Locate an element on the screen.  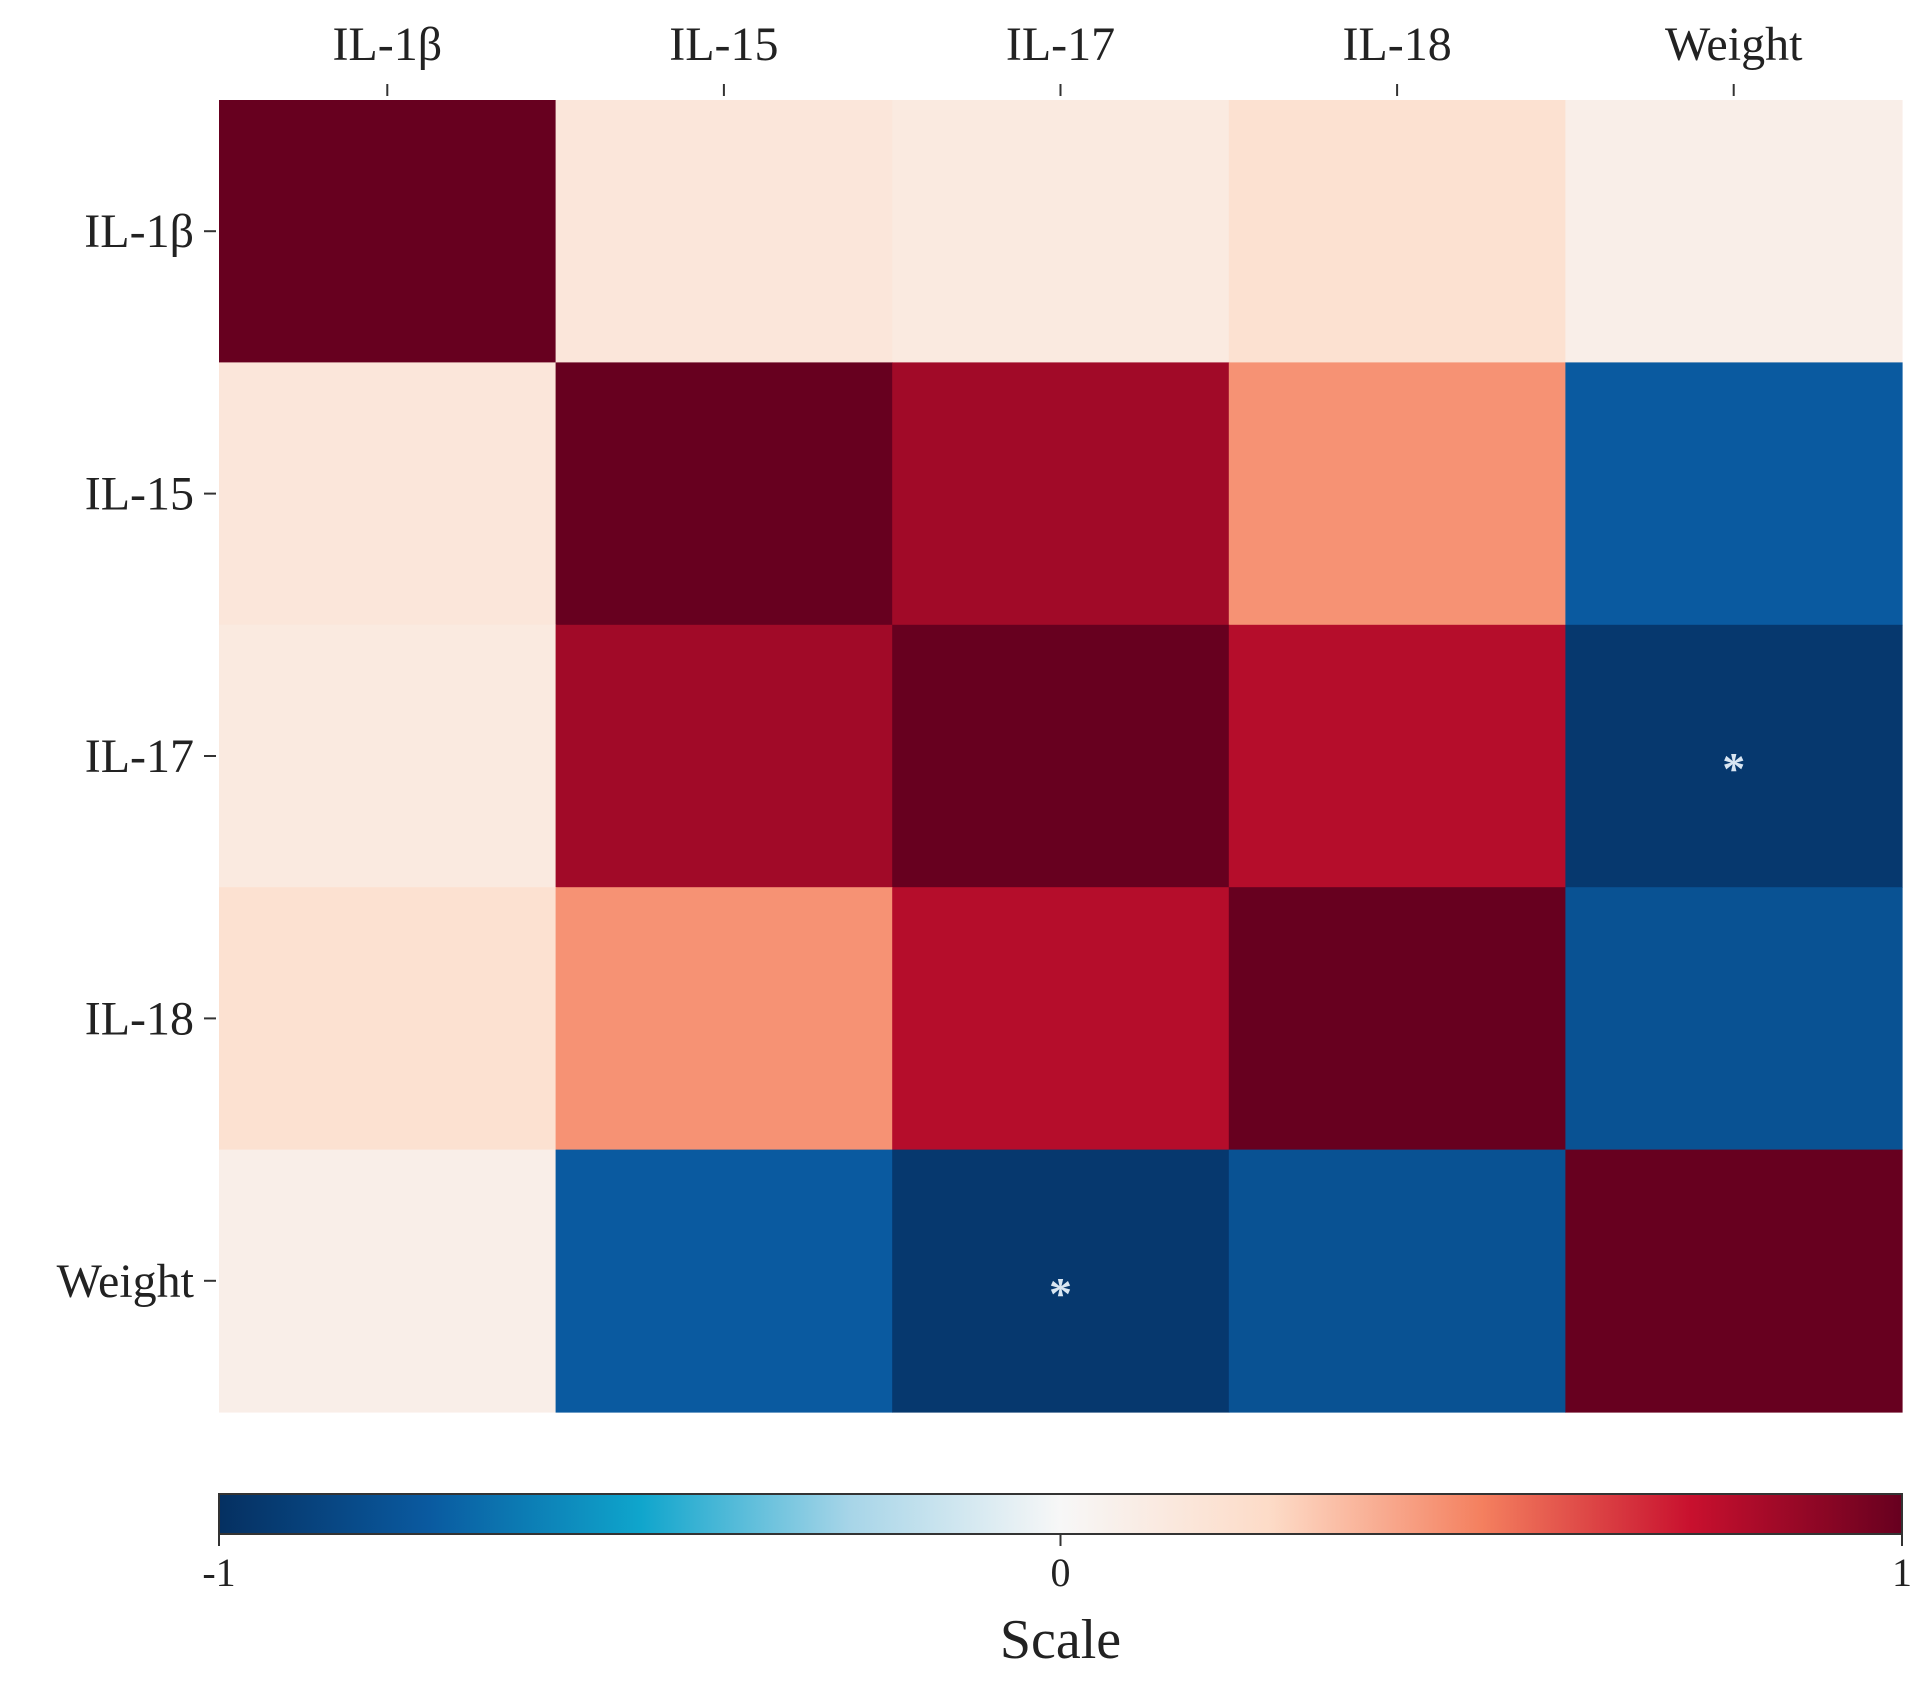
significance-marks: ** is located at coordinates (1397, 1031).